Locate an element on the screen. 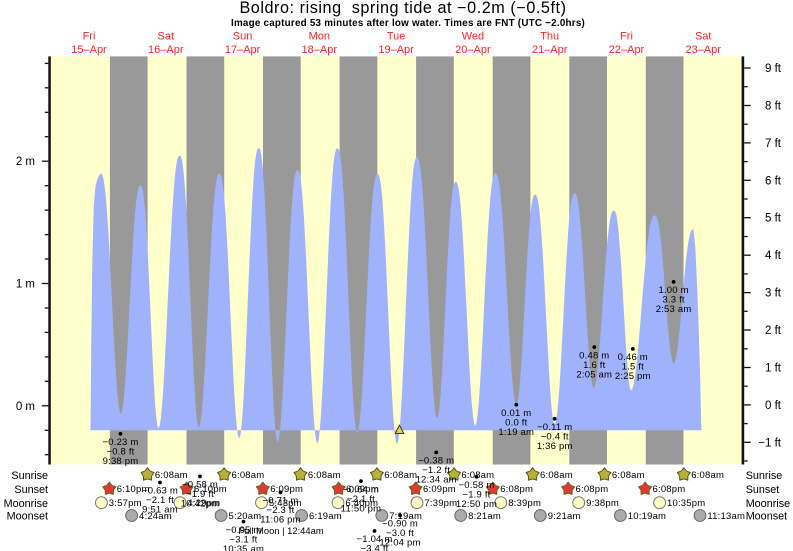  svg-text: 11:13am is located at coordinates (726, 516).